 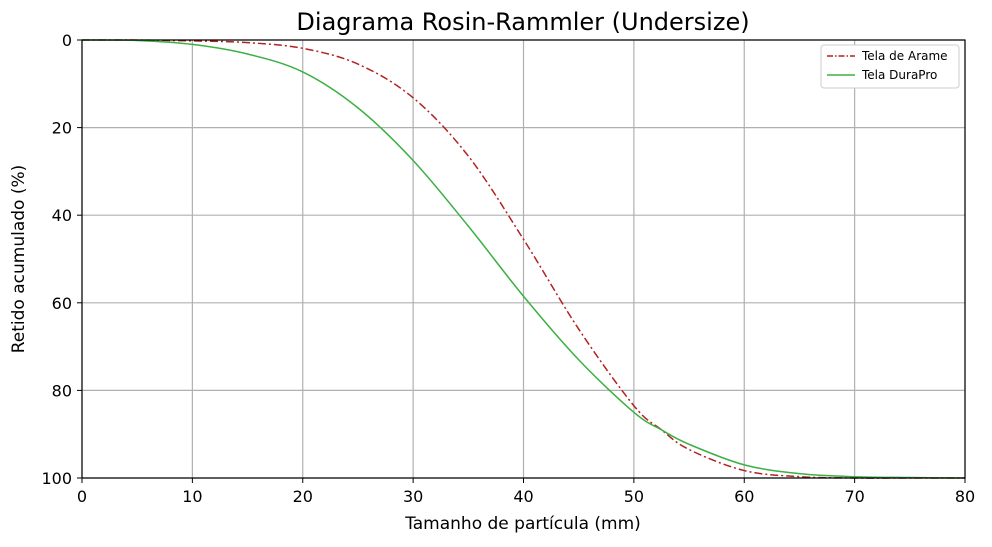 What do you see at coordinates (19, 259) in the screenshot?
I see `y-axis-label: Retido acumulado (%)` at bounding box center [19, 259].